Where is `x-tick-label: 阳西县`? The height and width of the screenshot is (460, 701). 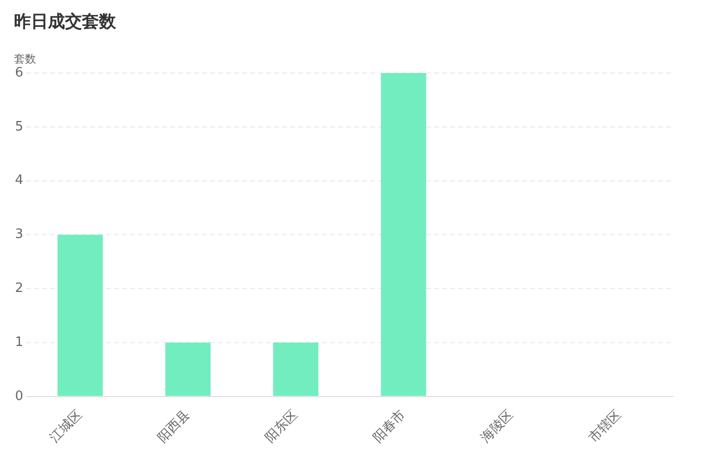 x-tick-label: 阳西县 is located at coordinates (174, 427).